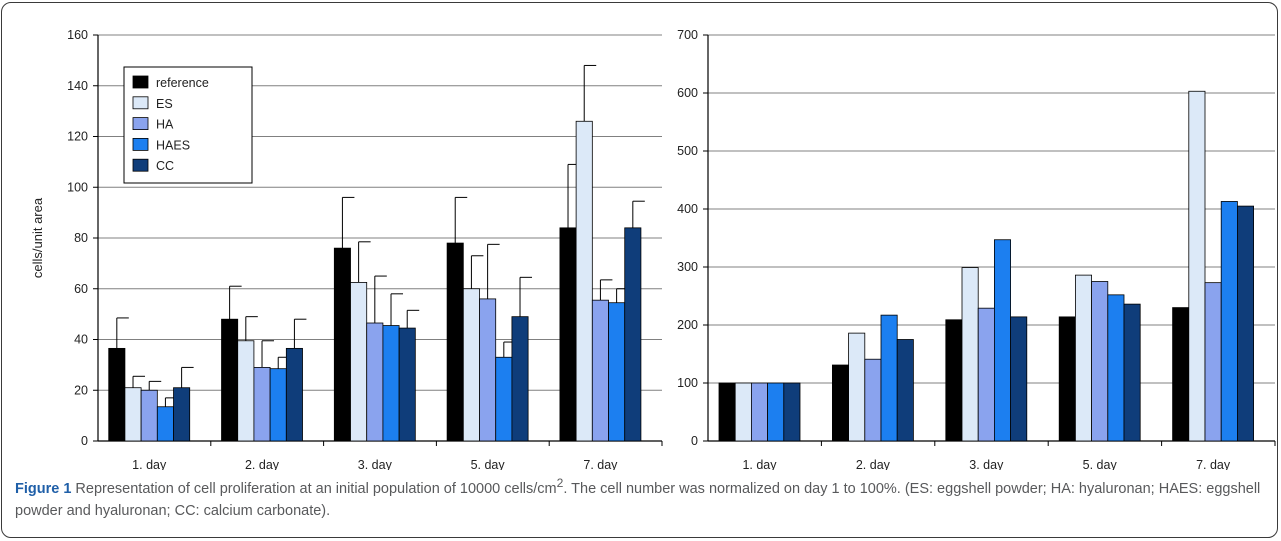 Image resolution: width=1281 pixels, height=541 pixels. I want to click on chart2-y-tick-label: 200, so click(687, 325).